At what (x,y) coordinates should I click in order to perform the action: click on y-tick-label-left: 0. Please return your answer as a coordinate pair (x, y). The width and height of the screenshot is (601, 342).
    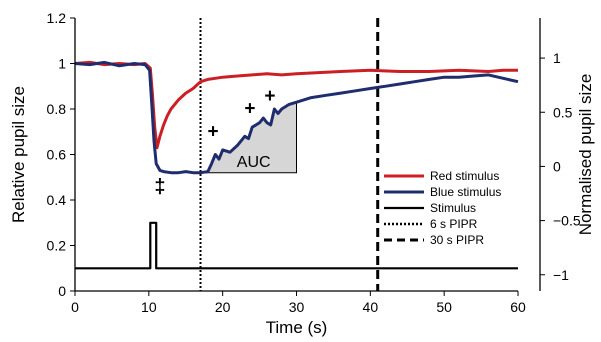
    Looking at the image, I should click on (62, 291).